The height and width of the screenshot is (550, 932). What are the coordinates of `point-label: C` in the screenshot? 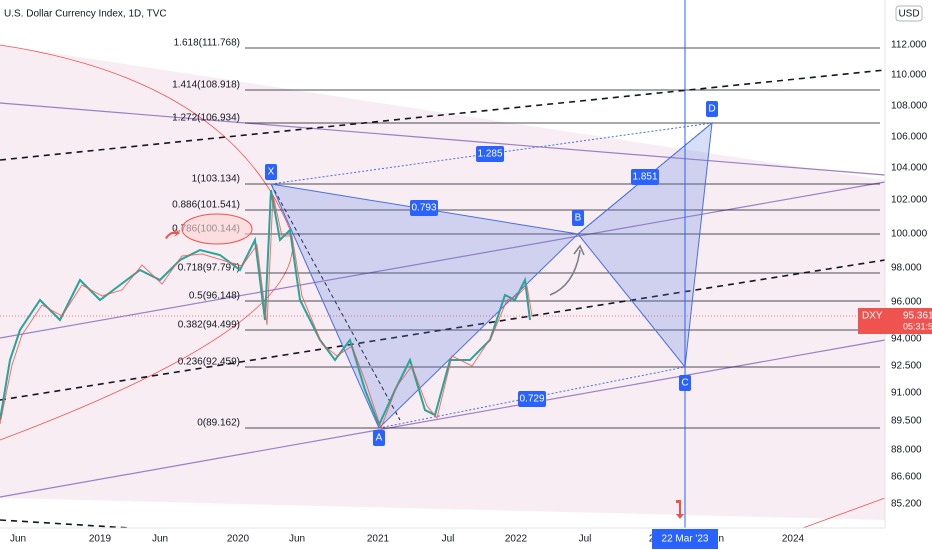 It's located at (684, 383).